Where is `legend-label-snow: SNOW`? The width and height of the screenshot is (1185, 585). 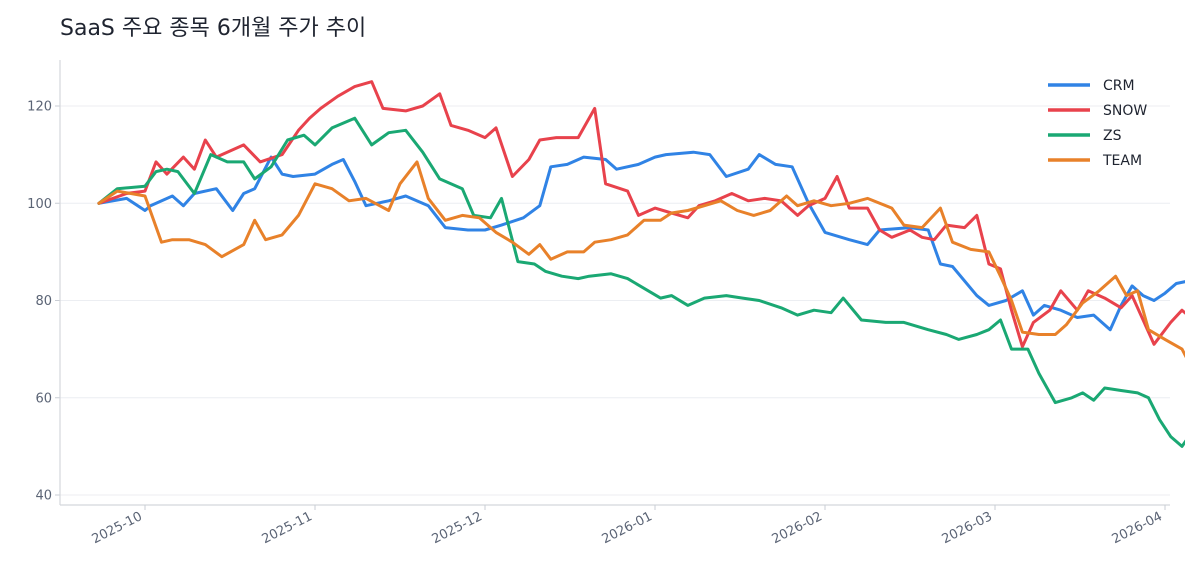 legend-label-snow: SNOW is located at coordinates (1125, 111).